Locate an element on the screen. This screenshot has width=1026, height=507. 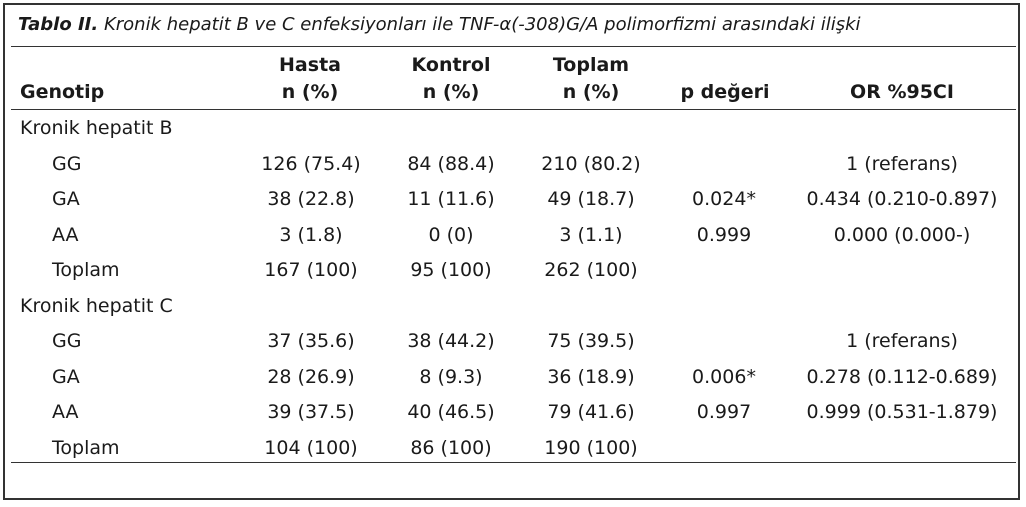
header-kontrol-label: Kontrol is located at coordinates (451, 65).